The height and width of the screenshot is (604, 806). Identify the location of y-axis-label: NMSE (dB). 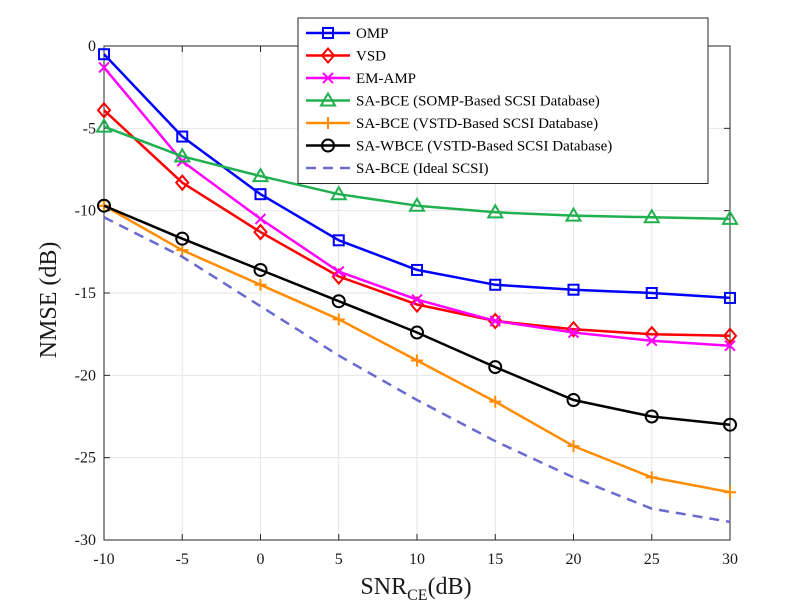
(49, 300).